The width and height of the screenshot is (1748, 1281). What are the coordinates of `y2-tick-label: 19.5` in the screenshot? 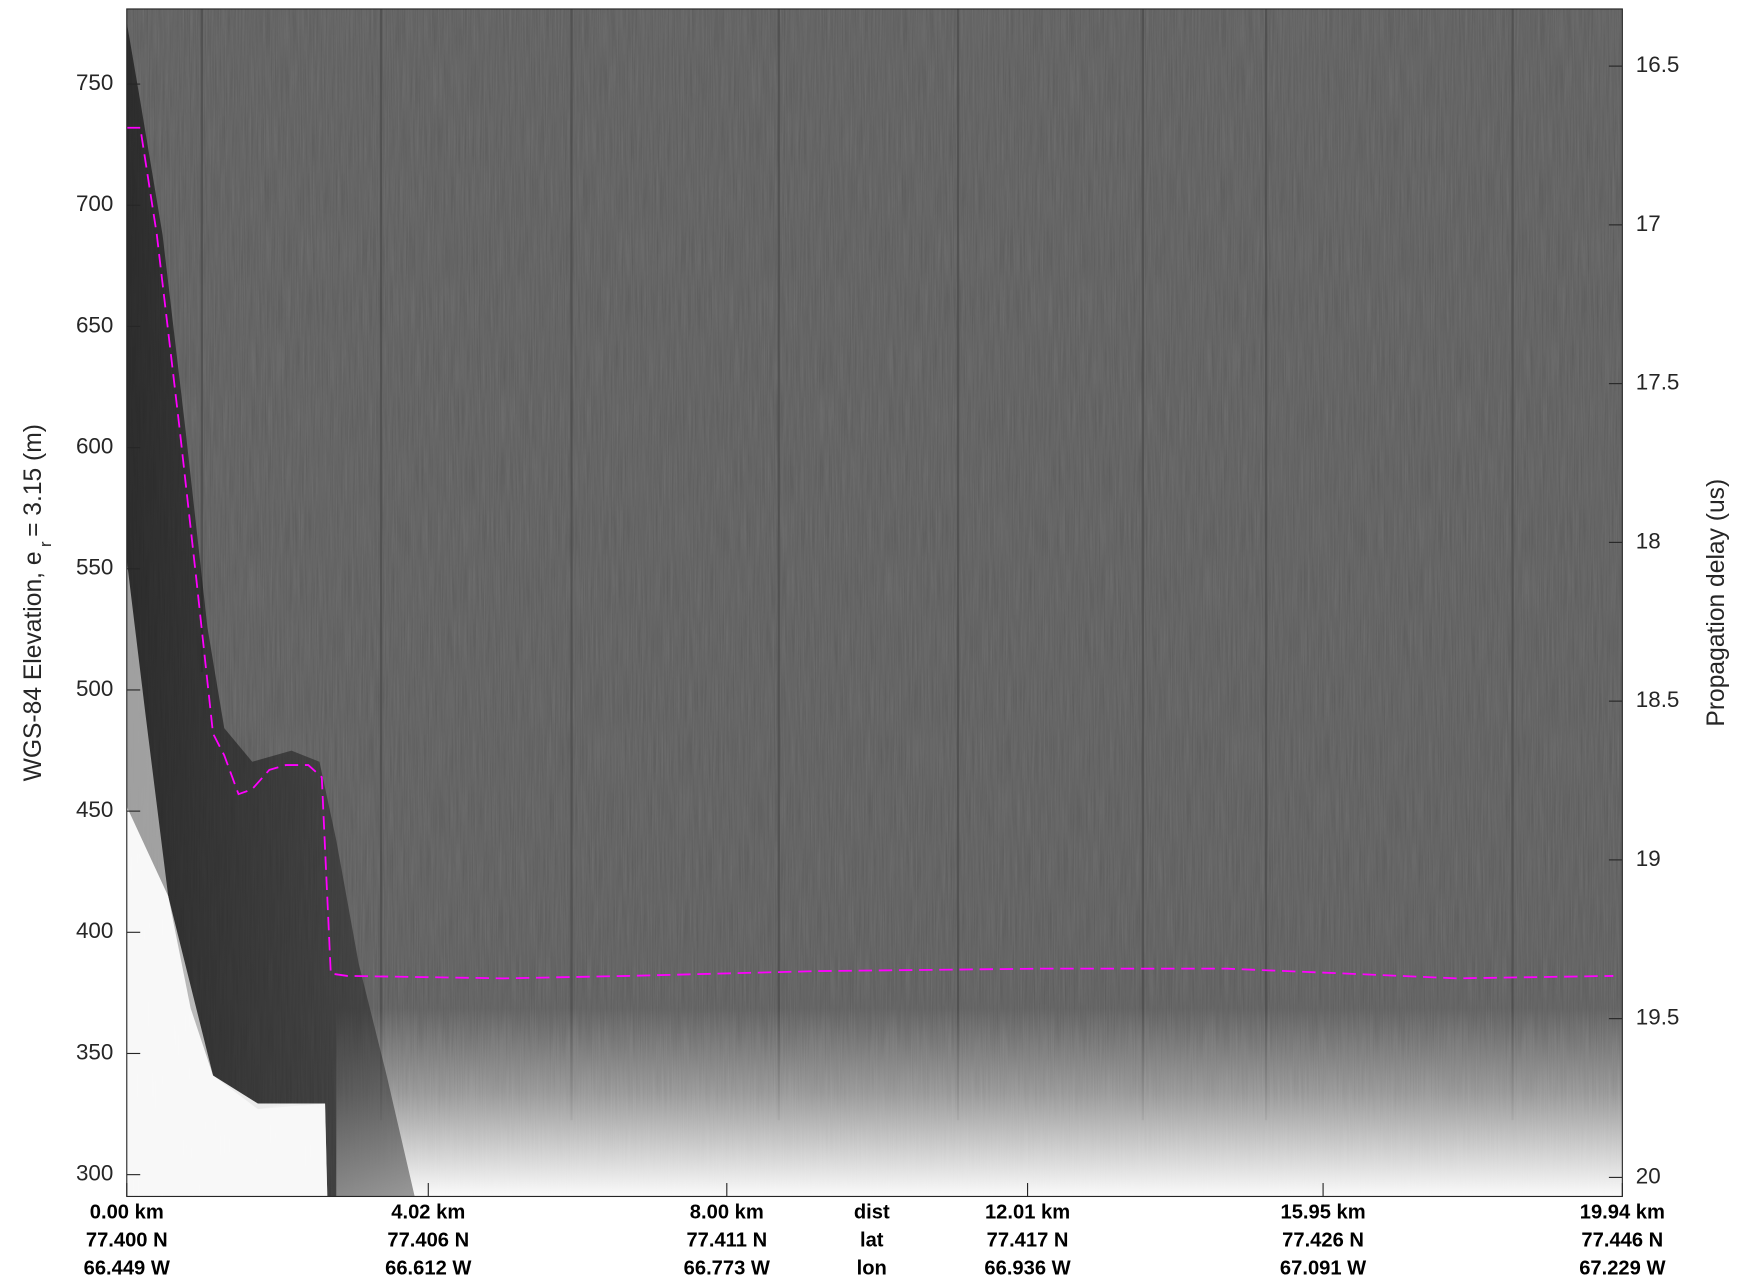 It's located at (1658, 1017).